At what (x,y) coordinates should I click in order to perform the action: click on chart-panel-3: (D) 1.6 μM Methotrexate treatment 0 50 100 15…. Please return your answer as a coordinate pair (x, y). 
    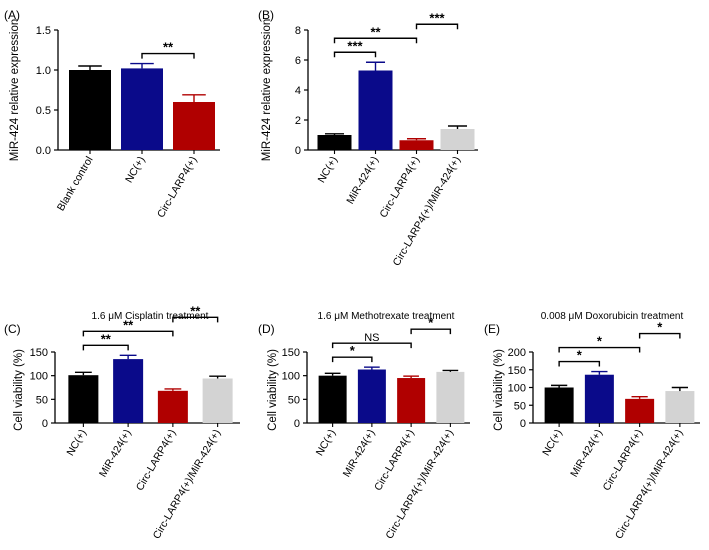
    Looking at the image, I should click on (364, 426).